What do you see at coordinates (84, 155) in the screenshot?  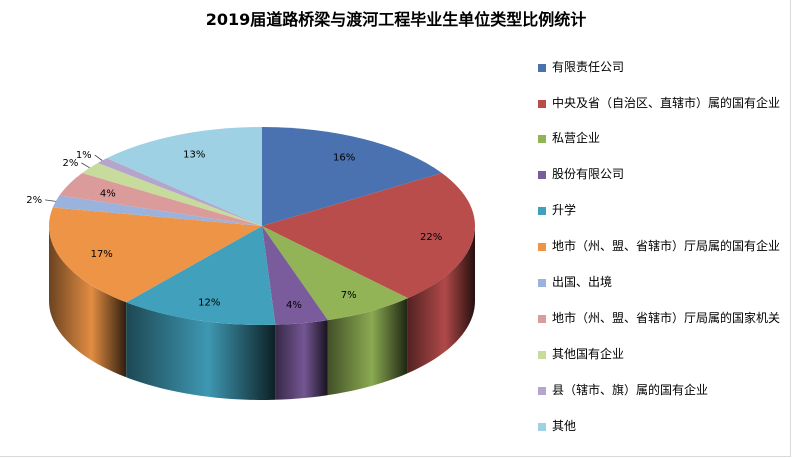 I see `data-label-10: 1%` at bounding box center [84, 155].